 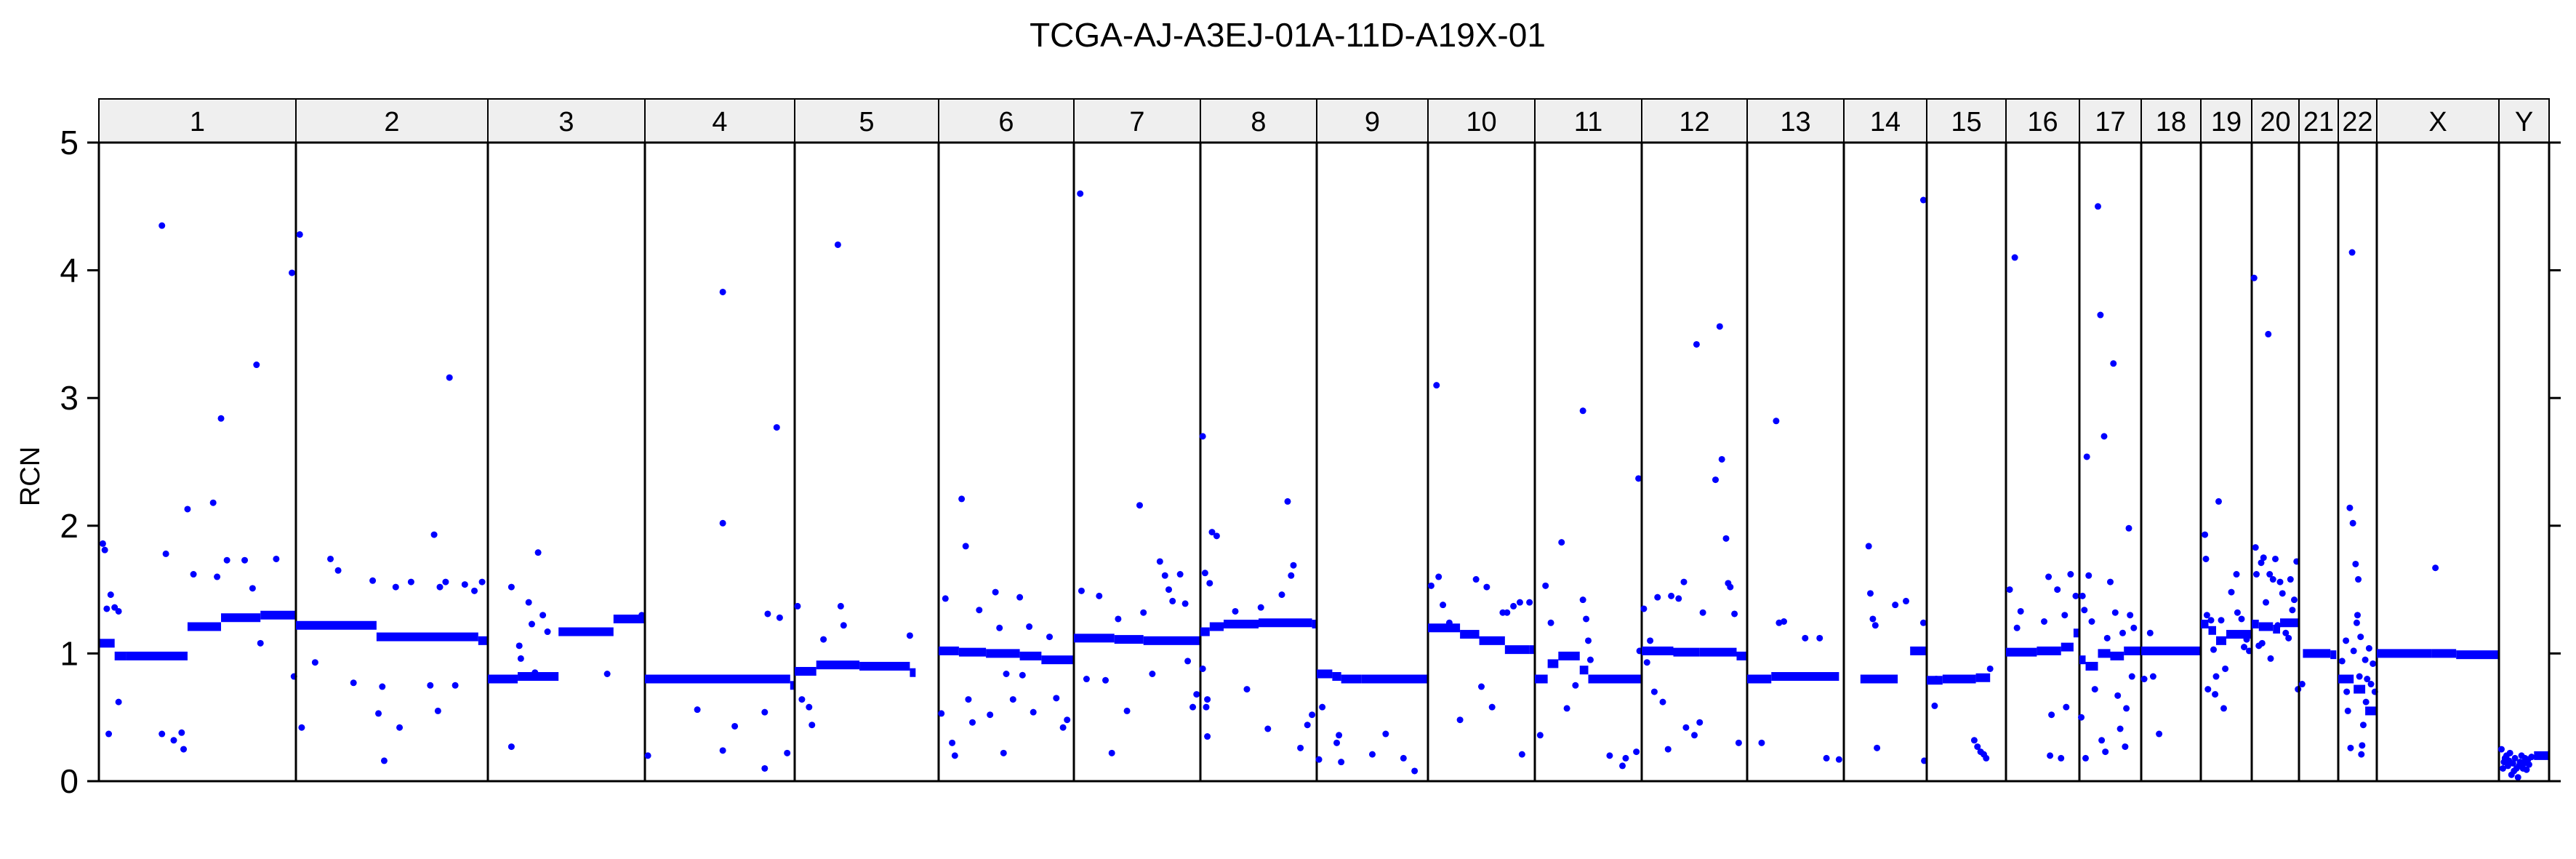 I want to click on strip-label-1: 1, so click(x=197, y=122).